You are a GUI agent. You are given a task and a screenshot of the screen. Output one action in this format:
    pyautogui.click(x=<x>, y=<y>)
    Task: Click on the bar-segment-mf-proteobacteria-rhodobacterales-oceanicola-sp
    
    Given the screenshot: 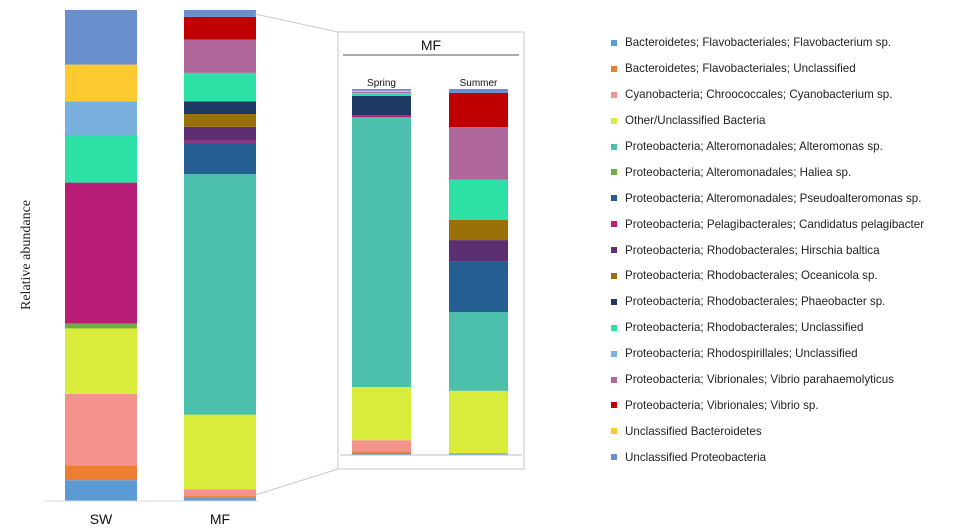 What is the action you would take?
    pyautogui.click(x=220, y=120)
    